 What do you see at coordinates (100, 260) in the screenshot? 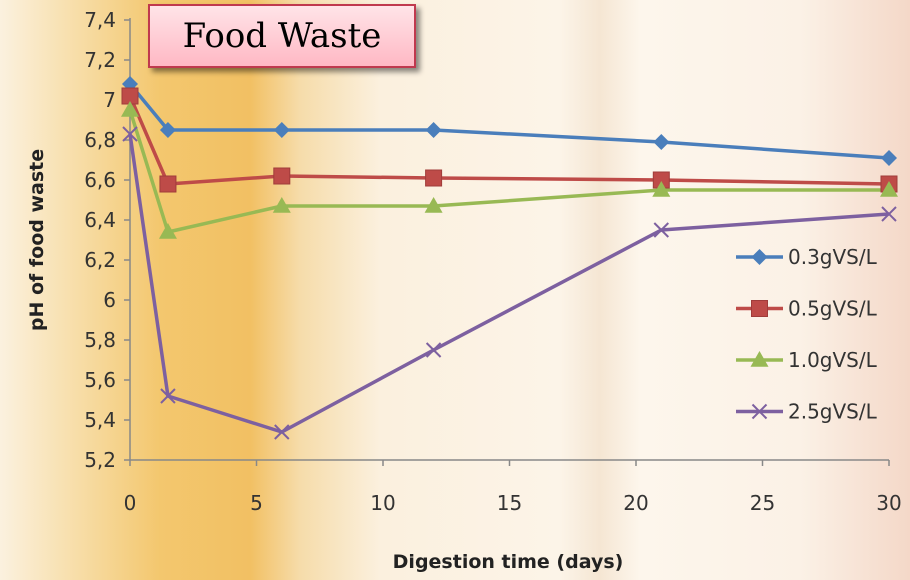
I see `y-tick-label: 6,2` at bounding box center [100, 260].